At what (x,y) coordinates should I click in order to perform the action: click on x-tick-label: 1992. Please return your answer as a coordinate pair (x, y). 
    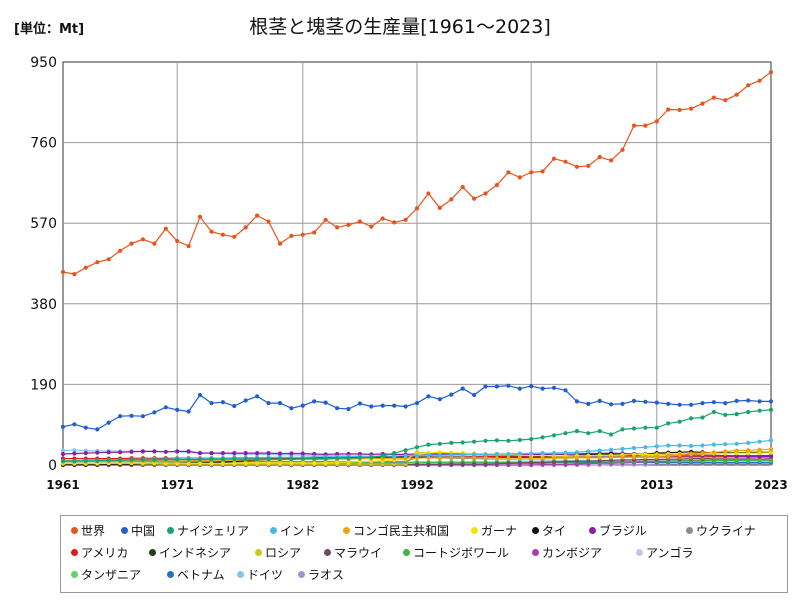
    Looking at the image, I should click on (416, 485).